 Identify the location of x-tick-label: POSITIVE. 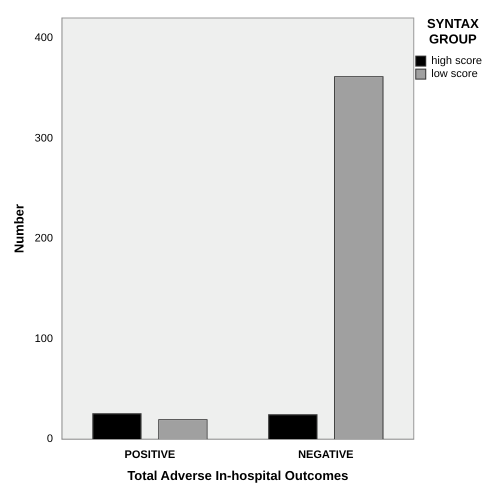
(150, 454).